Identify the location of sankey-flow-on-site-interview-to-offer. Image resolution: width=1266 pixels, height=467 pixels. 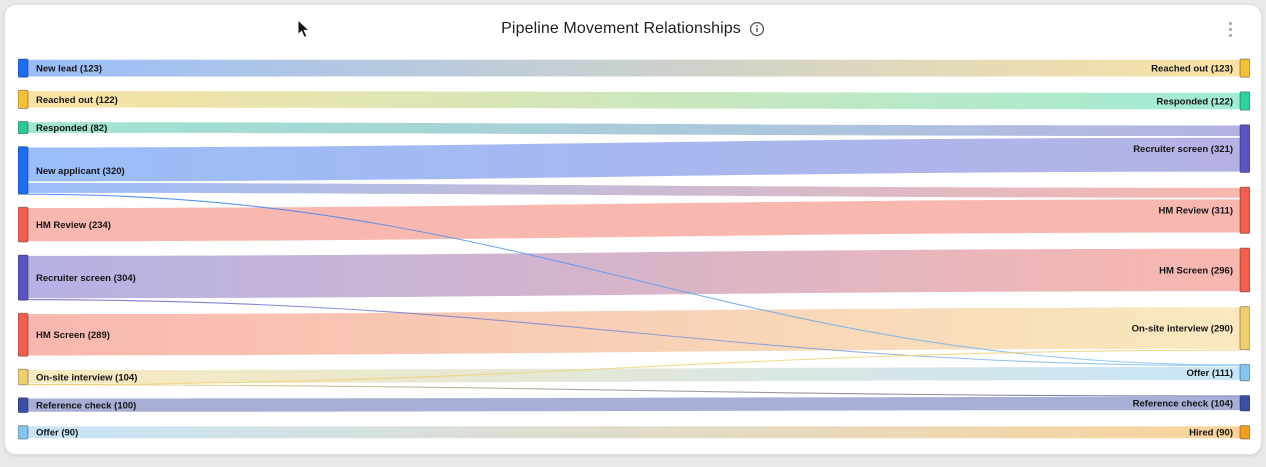
(634, 375).